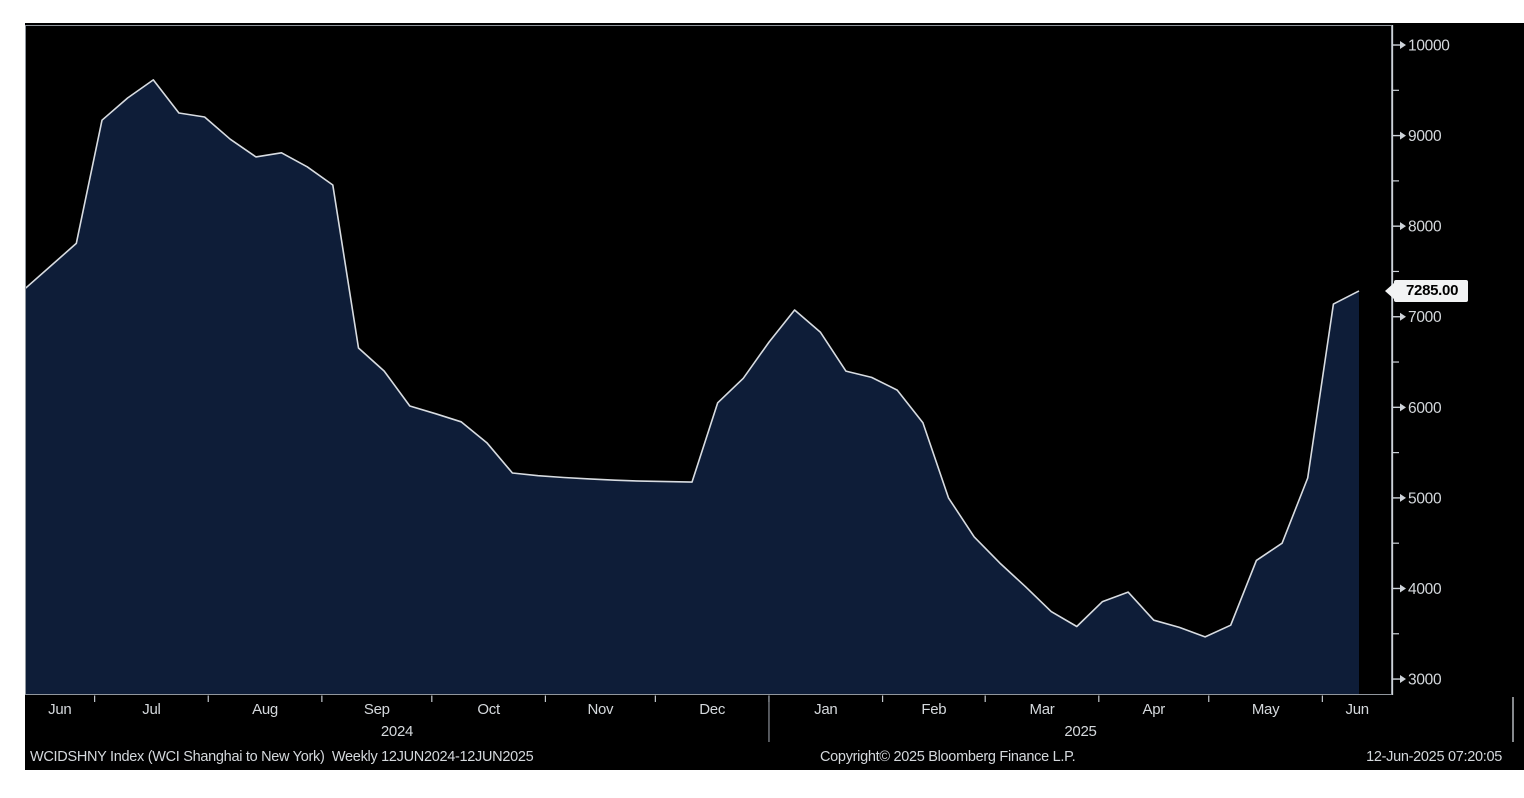 Image resolution: width=1524 pixels, height=798 pixels. What do you see at coordinates (1425, 589) in the screenshot?
I see `y-tick-label: 4000` at bounding box center [1425, 589].